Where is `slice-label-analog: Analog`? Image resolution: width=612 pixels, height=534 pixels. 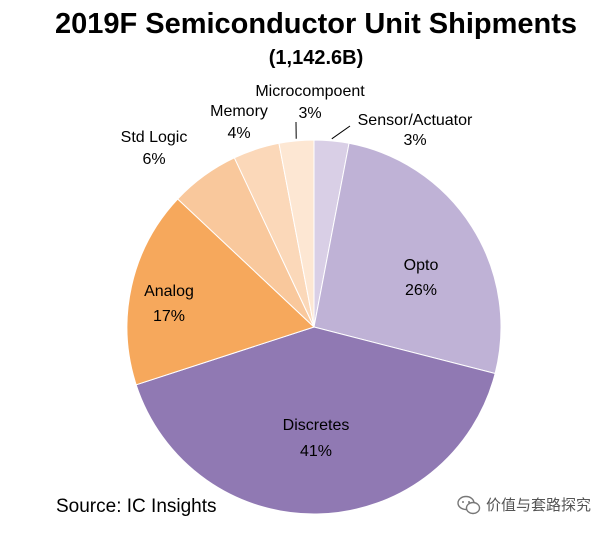 slice-label-analog: Analog is located at coordinates (169, 291).